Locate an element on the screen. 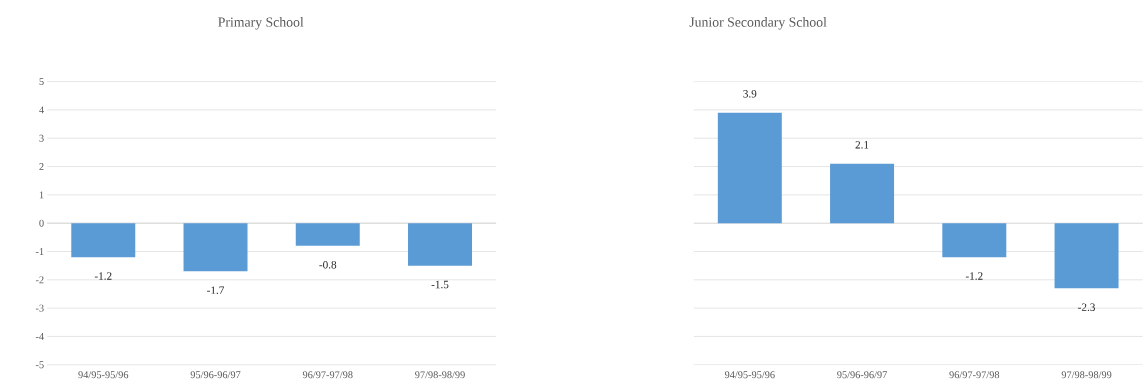  data-label: -2.3 is located at coordinates (1086, 307).